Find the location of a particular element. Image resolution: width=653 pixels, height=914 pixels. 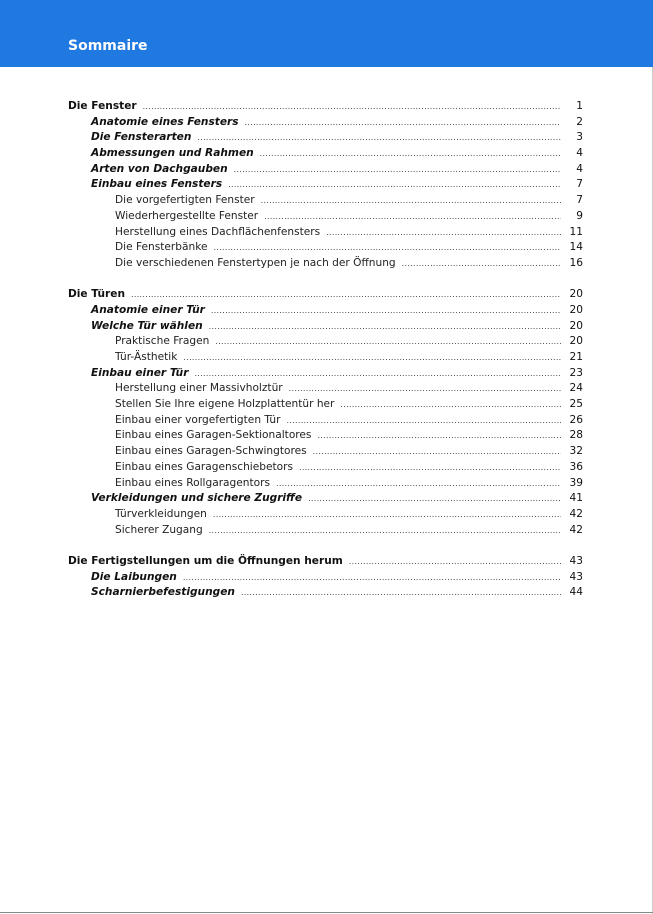

toc-entry: Scharnierbefestigungen 44 is located at coordinates (325, 593).